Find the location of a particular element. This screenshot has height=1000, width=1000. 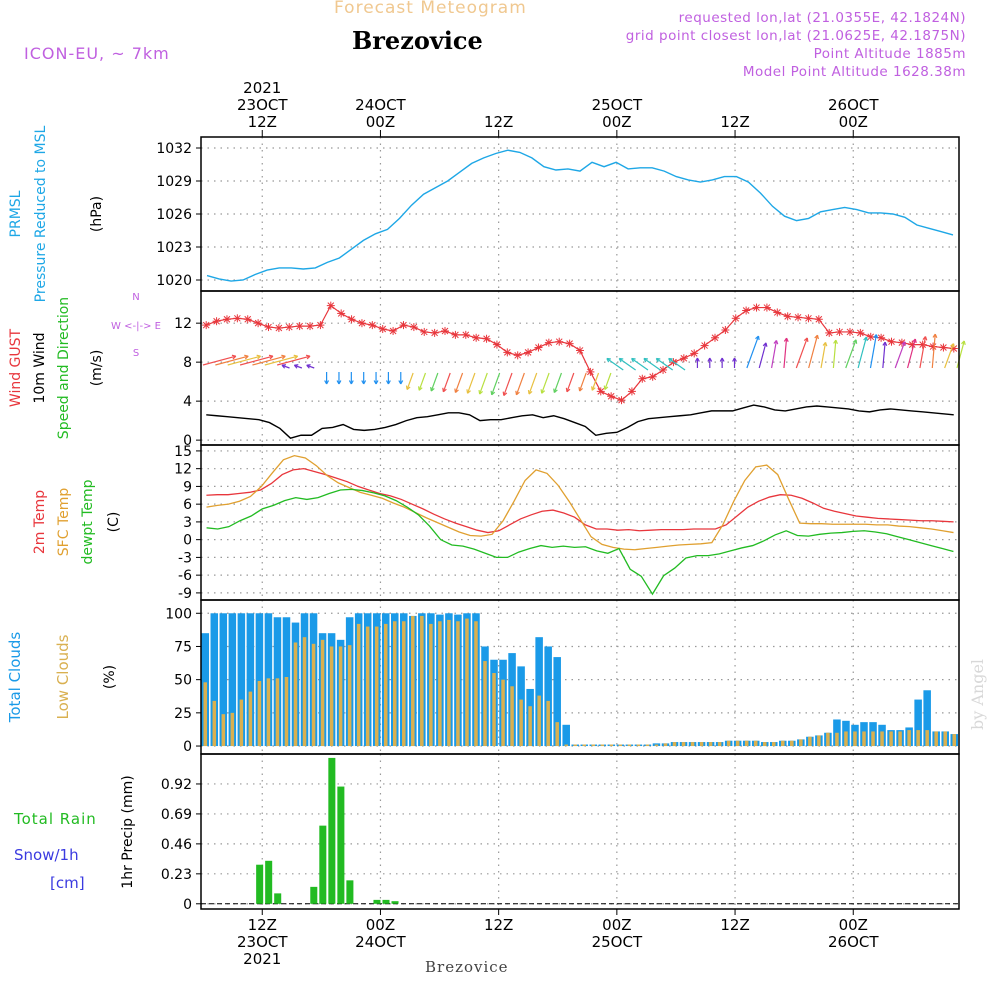

compass-north: N is located at coordinates (135, 297).